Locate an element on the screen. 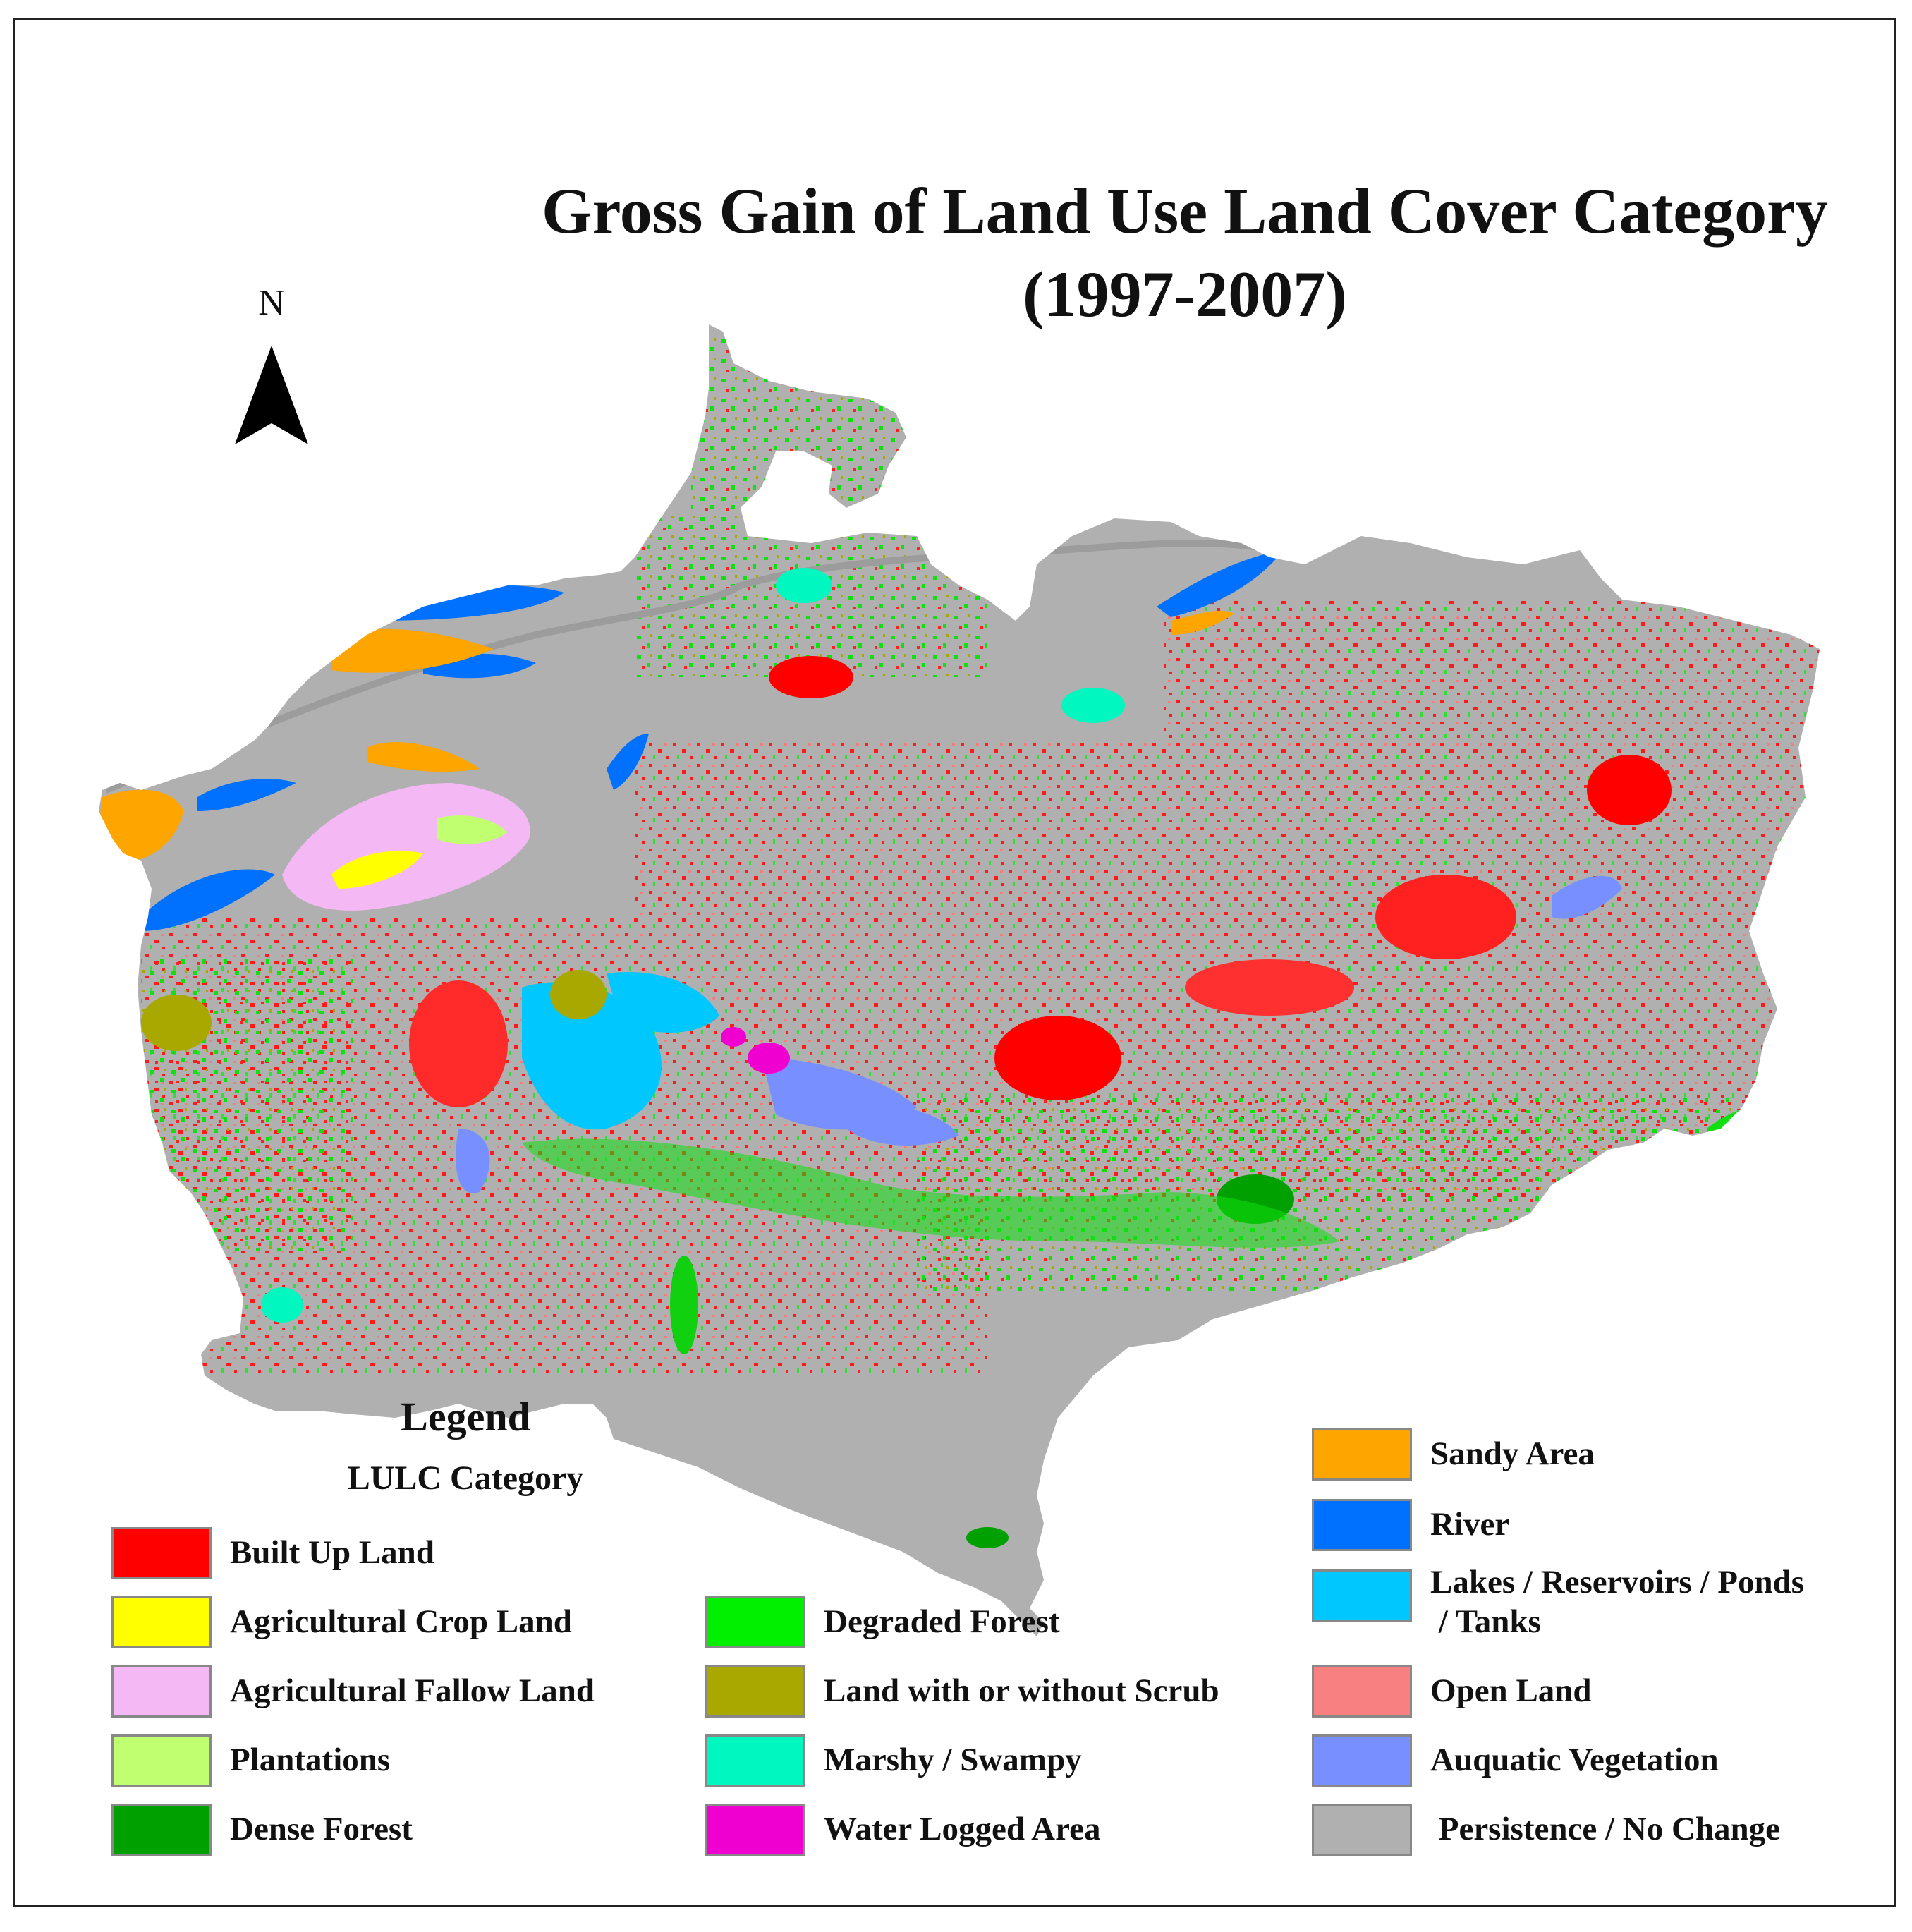  north-arrow-icon is located at coordinates (271, 395).